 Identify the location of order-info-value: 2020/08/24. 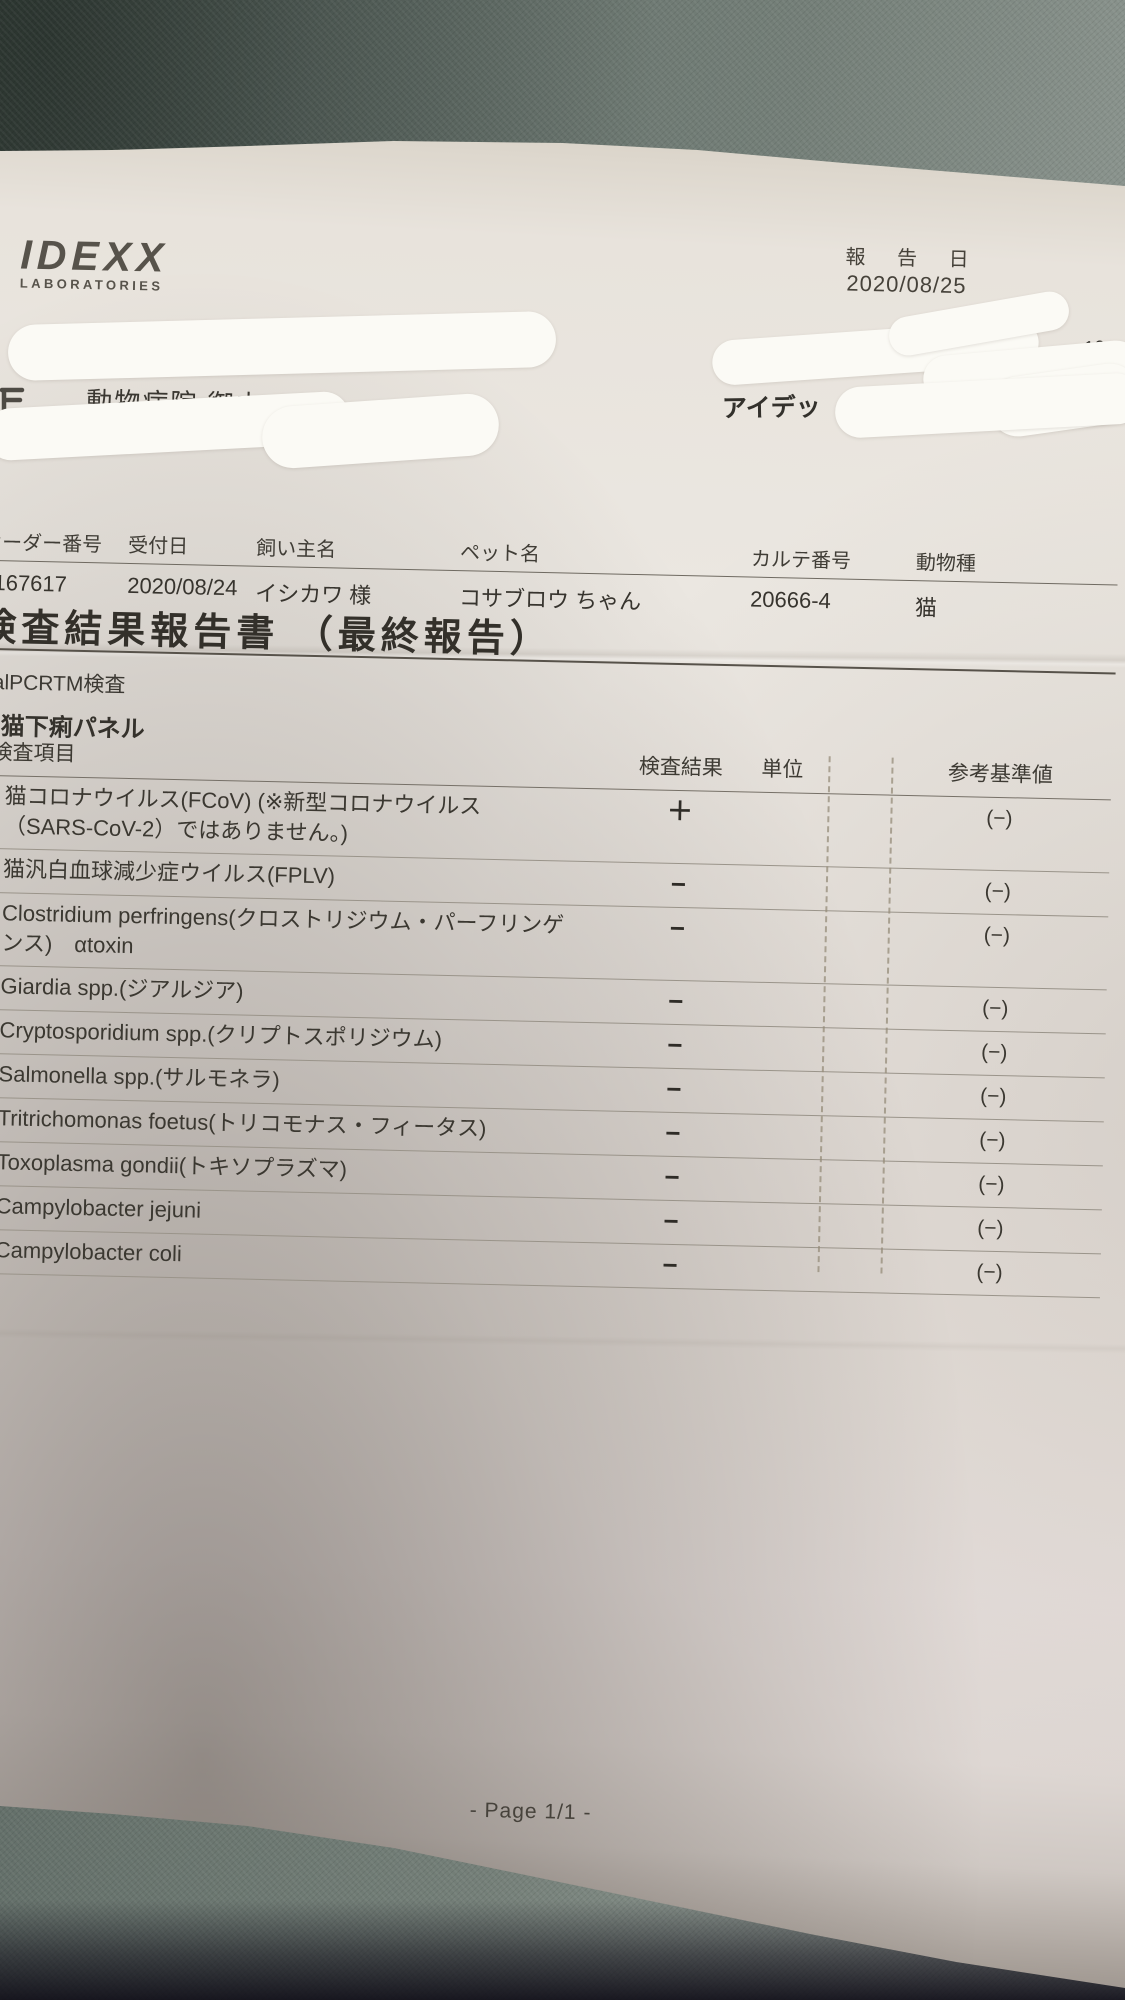
(182, 586).